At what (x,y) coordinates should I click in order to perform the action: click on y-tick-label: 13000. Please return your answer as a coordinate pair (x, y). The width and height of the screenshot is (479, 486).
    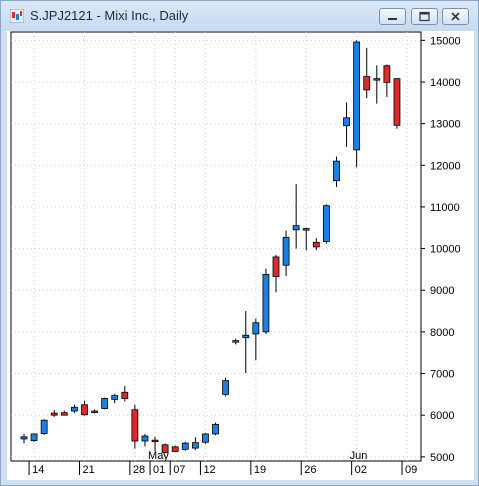
    Looking at the image, I should click on (445, 125).